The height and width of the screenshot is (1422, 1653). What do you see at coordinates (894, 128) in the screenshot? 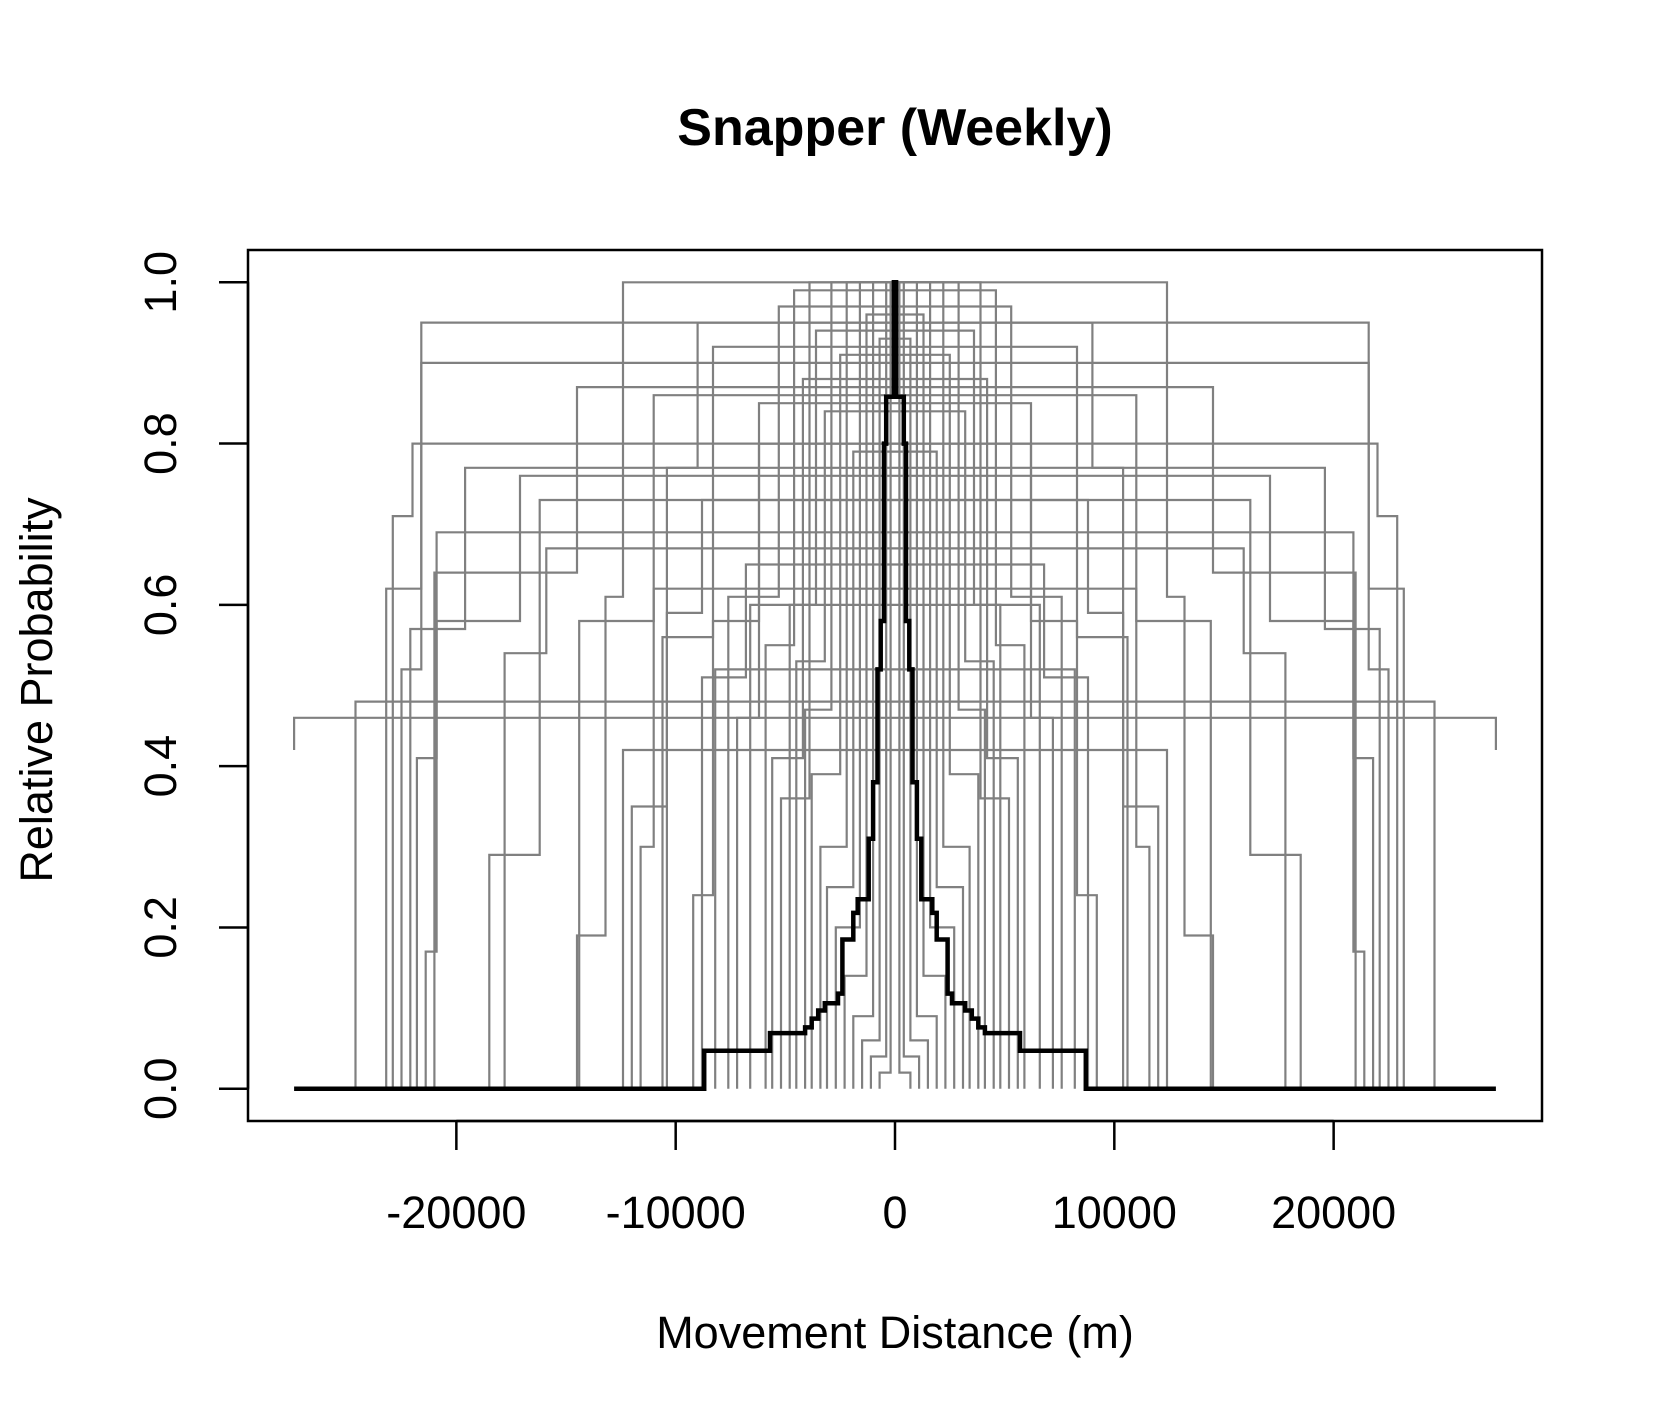
I see `chart-title: Snapper (Weekly)` at bounding box center [894, 128].